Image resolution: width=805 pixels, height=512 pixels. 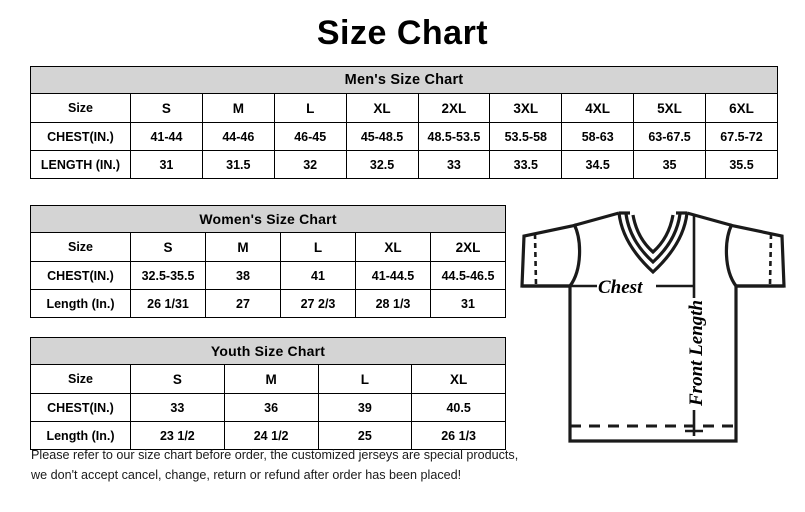 What do you see at coordinates (731, 255) in the screenshot?
I see `right-armhole-curve` at bounding box center [731, 255].